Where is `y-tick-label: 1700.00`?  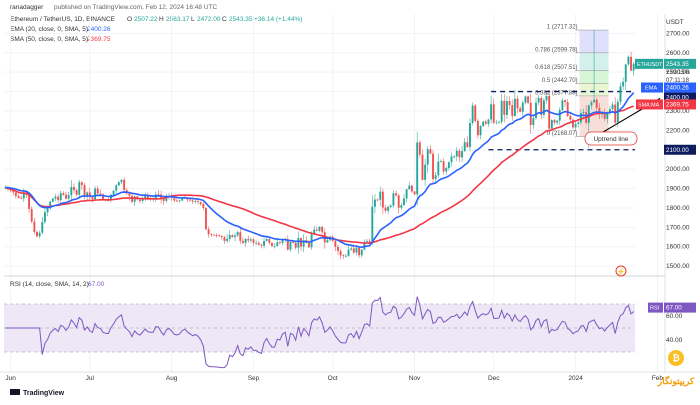
y-tick-label: 1700.00 is located at coordinates (678, 227).